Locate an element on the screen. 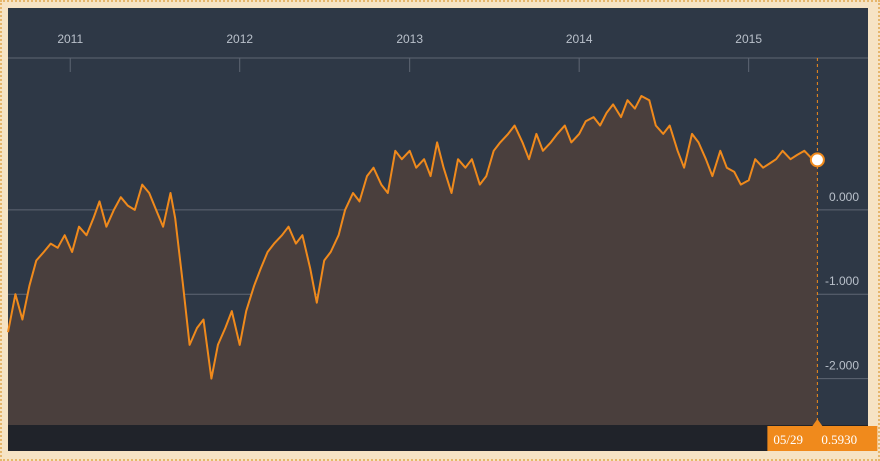 The height and width of the screenshot is (461, 880). y-tick-label: 0.000 is located at coordinates (844, 197).